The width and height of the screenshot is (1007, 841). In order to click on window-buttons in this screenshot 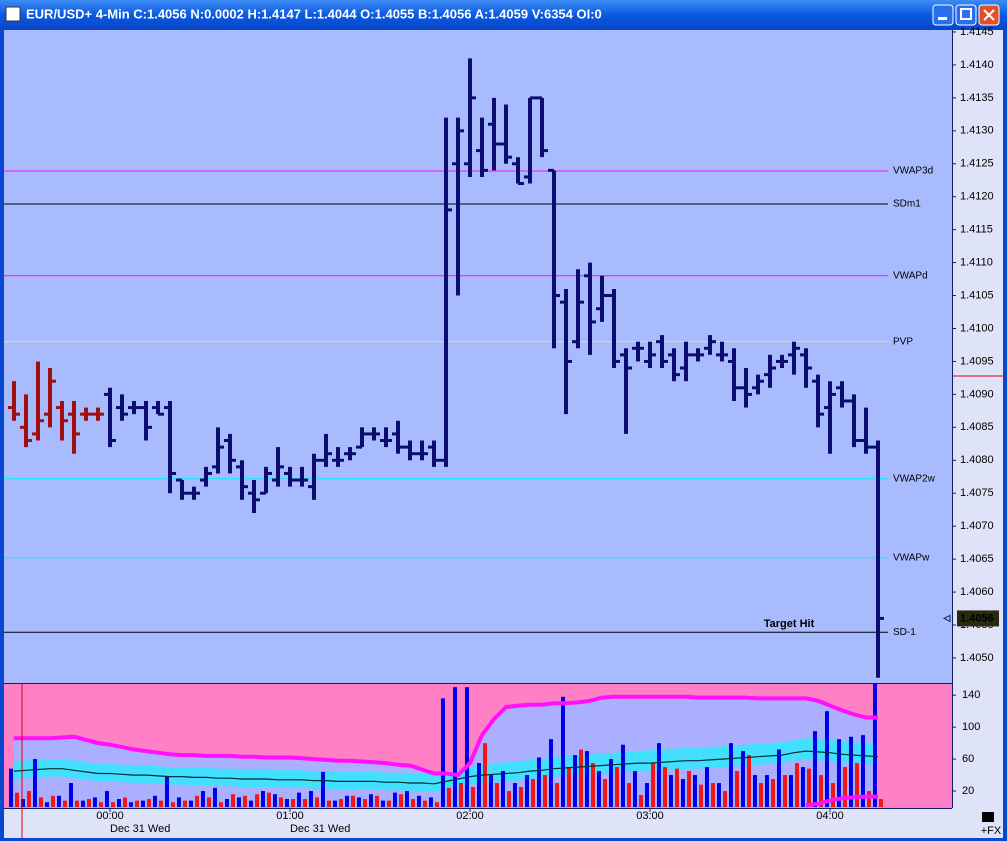, I will do `click(966, 15)`.